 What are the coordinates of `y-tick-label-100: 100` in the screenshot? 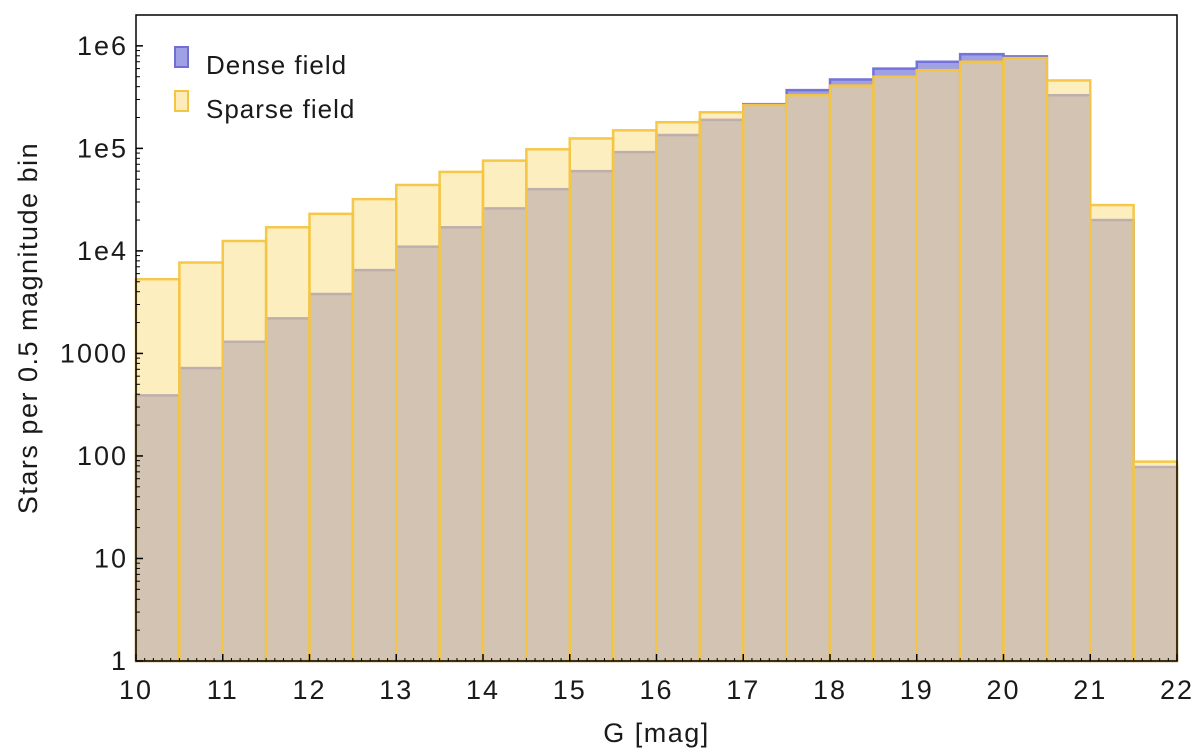 It's located at (102, 456).